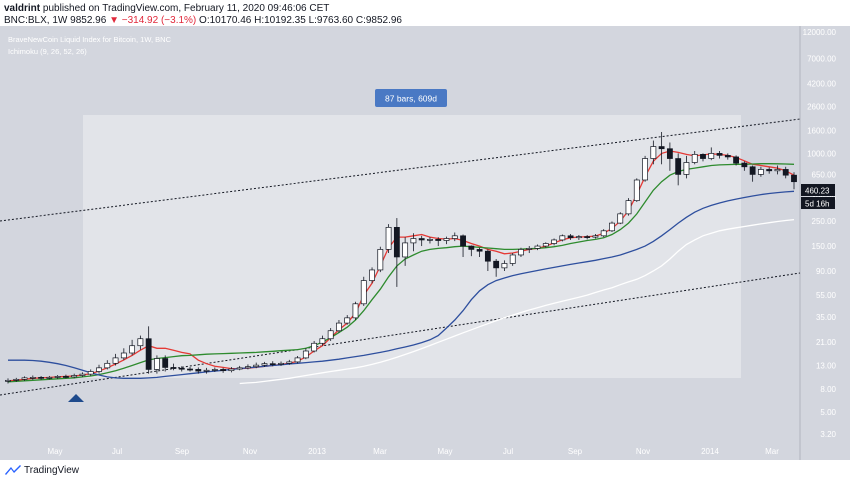 This screenshot has width=850, height=483. What do you see at coordinates (821, 58) in the screenshot?
I see `y-tick-label: 7000.00` at bounding box center [821, 58].